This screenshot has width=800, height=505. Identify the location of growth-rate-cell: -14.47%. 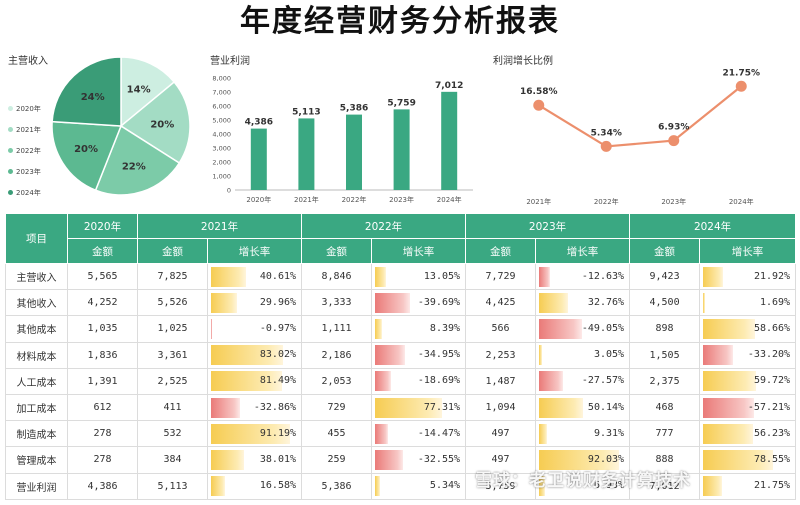
(419, 434).